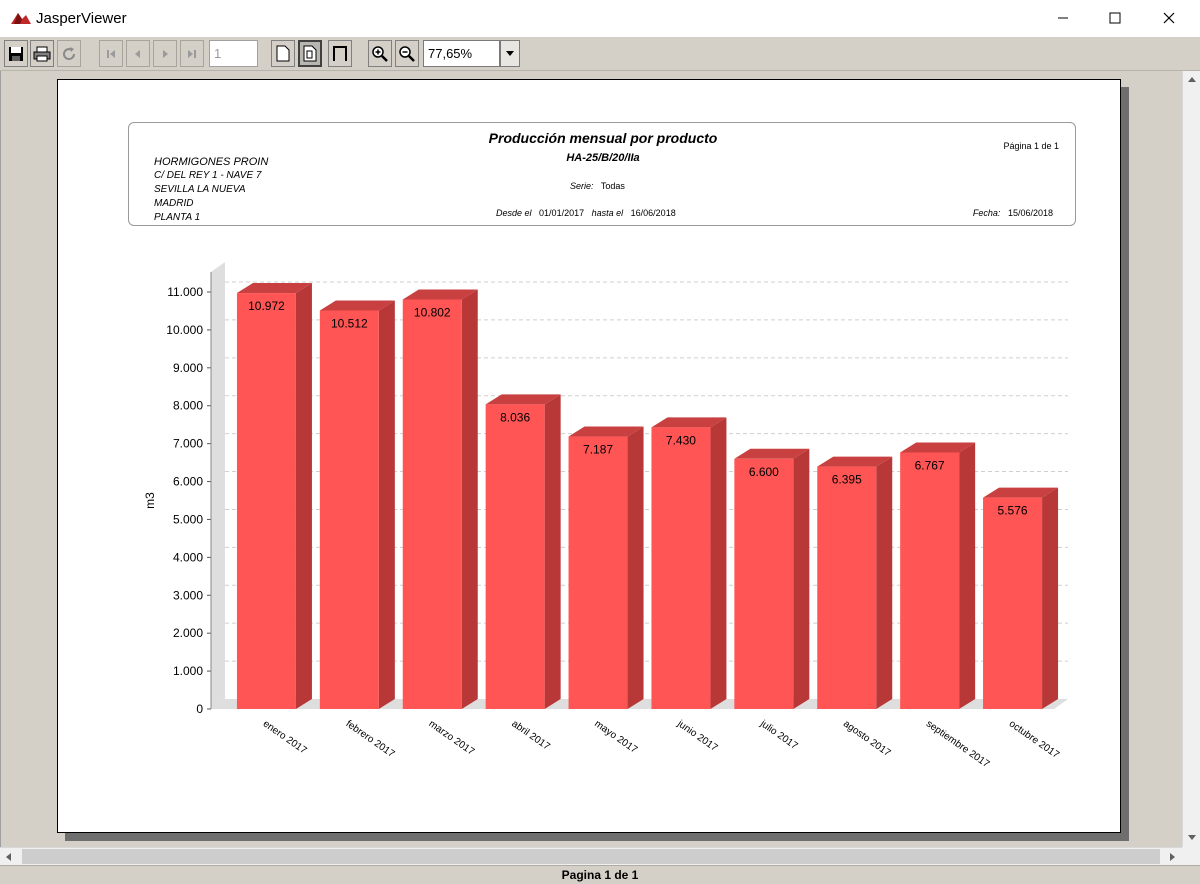 This screenshot has width=1200, height=884. I want to click on minimize-button, so click(1063, 18).